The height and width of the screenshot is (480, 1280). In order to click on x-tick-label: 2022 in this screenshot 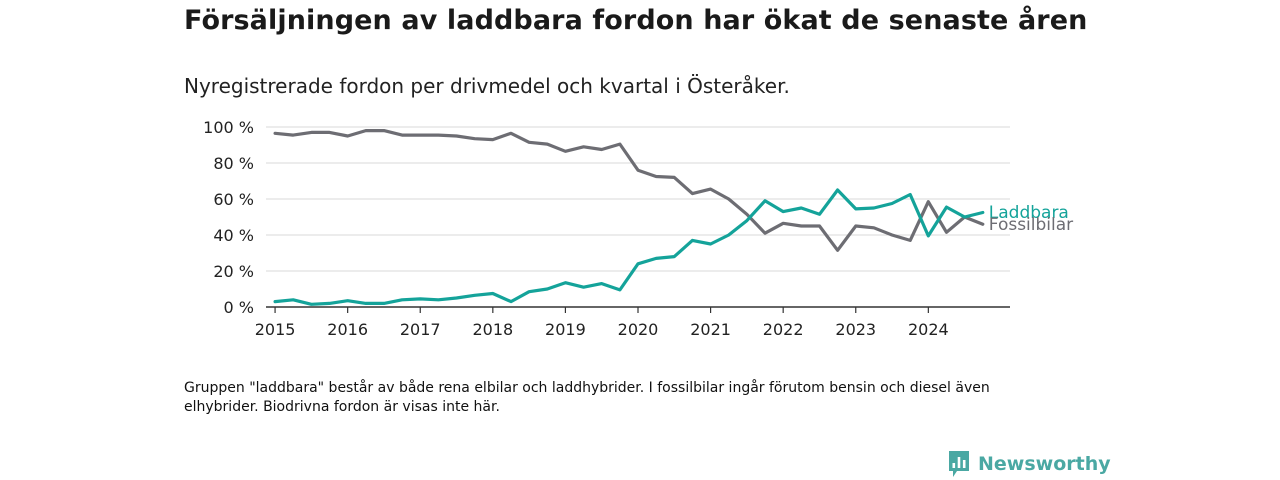, I will do `click(783, 329)`.